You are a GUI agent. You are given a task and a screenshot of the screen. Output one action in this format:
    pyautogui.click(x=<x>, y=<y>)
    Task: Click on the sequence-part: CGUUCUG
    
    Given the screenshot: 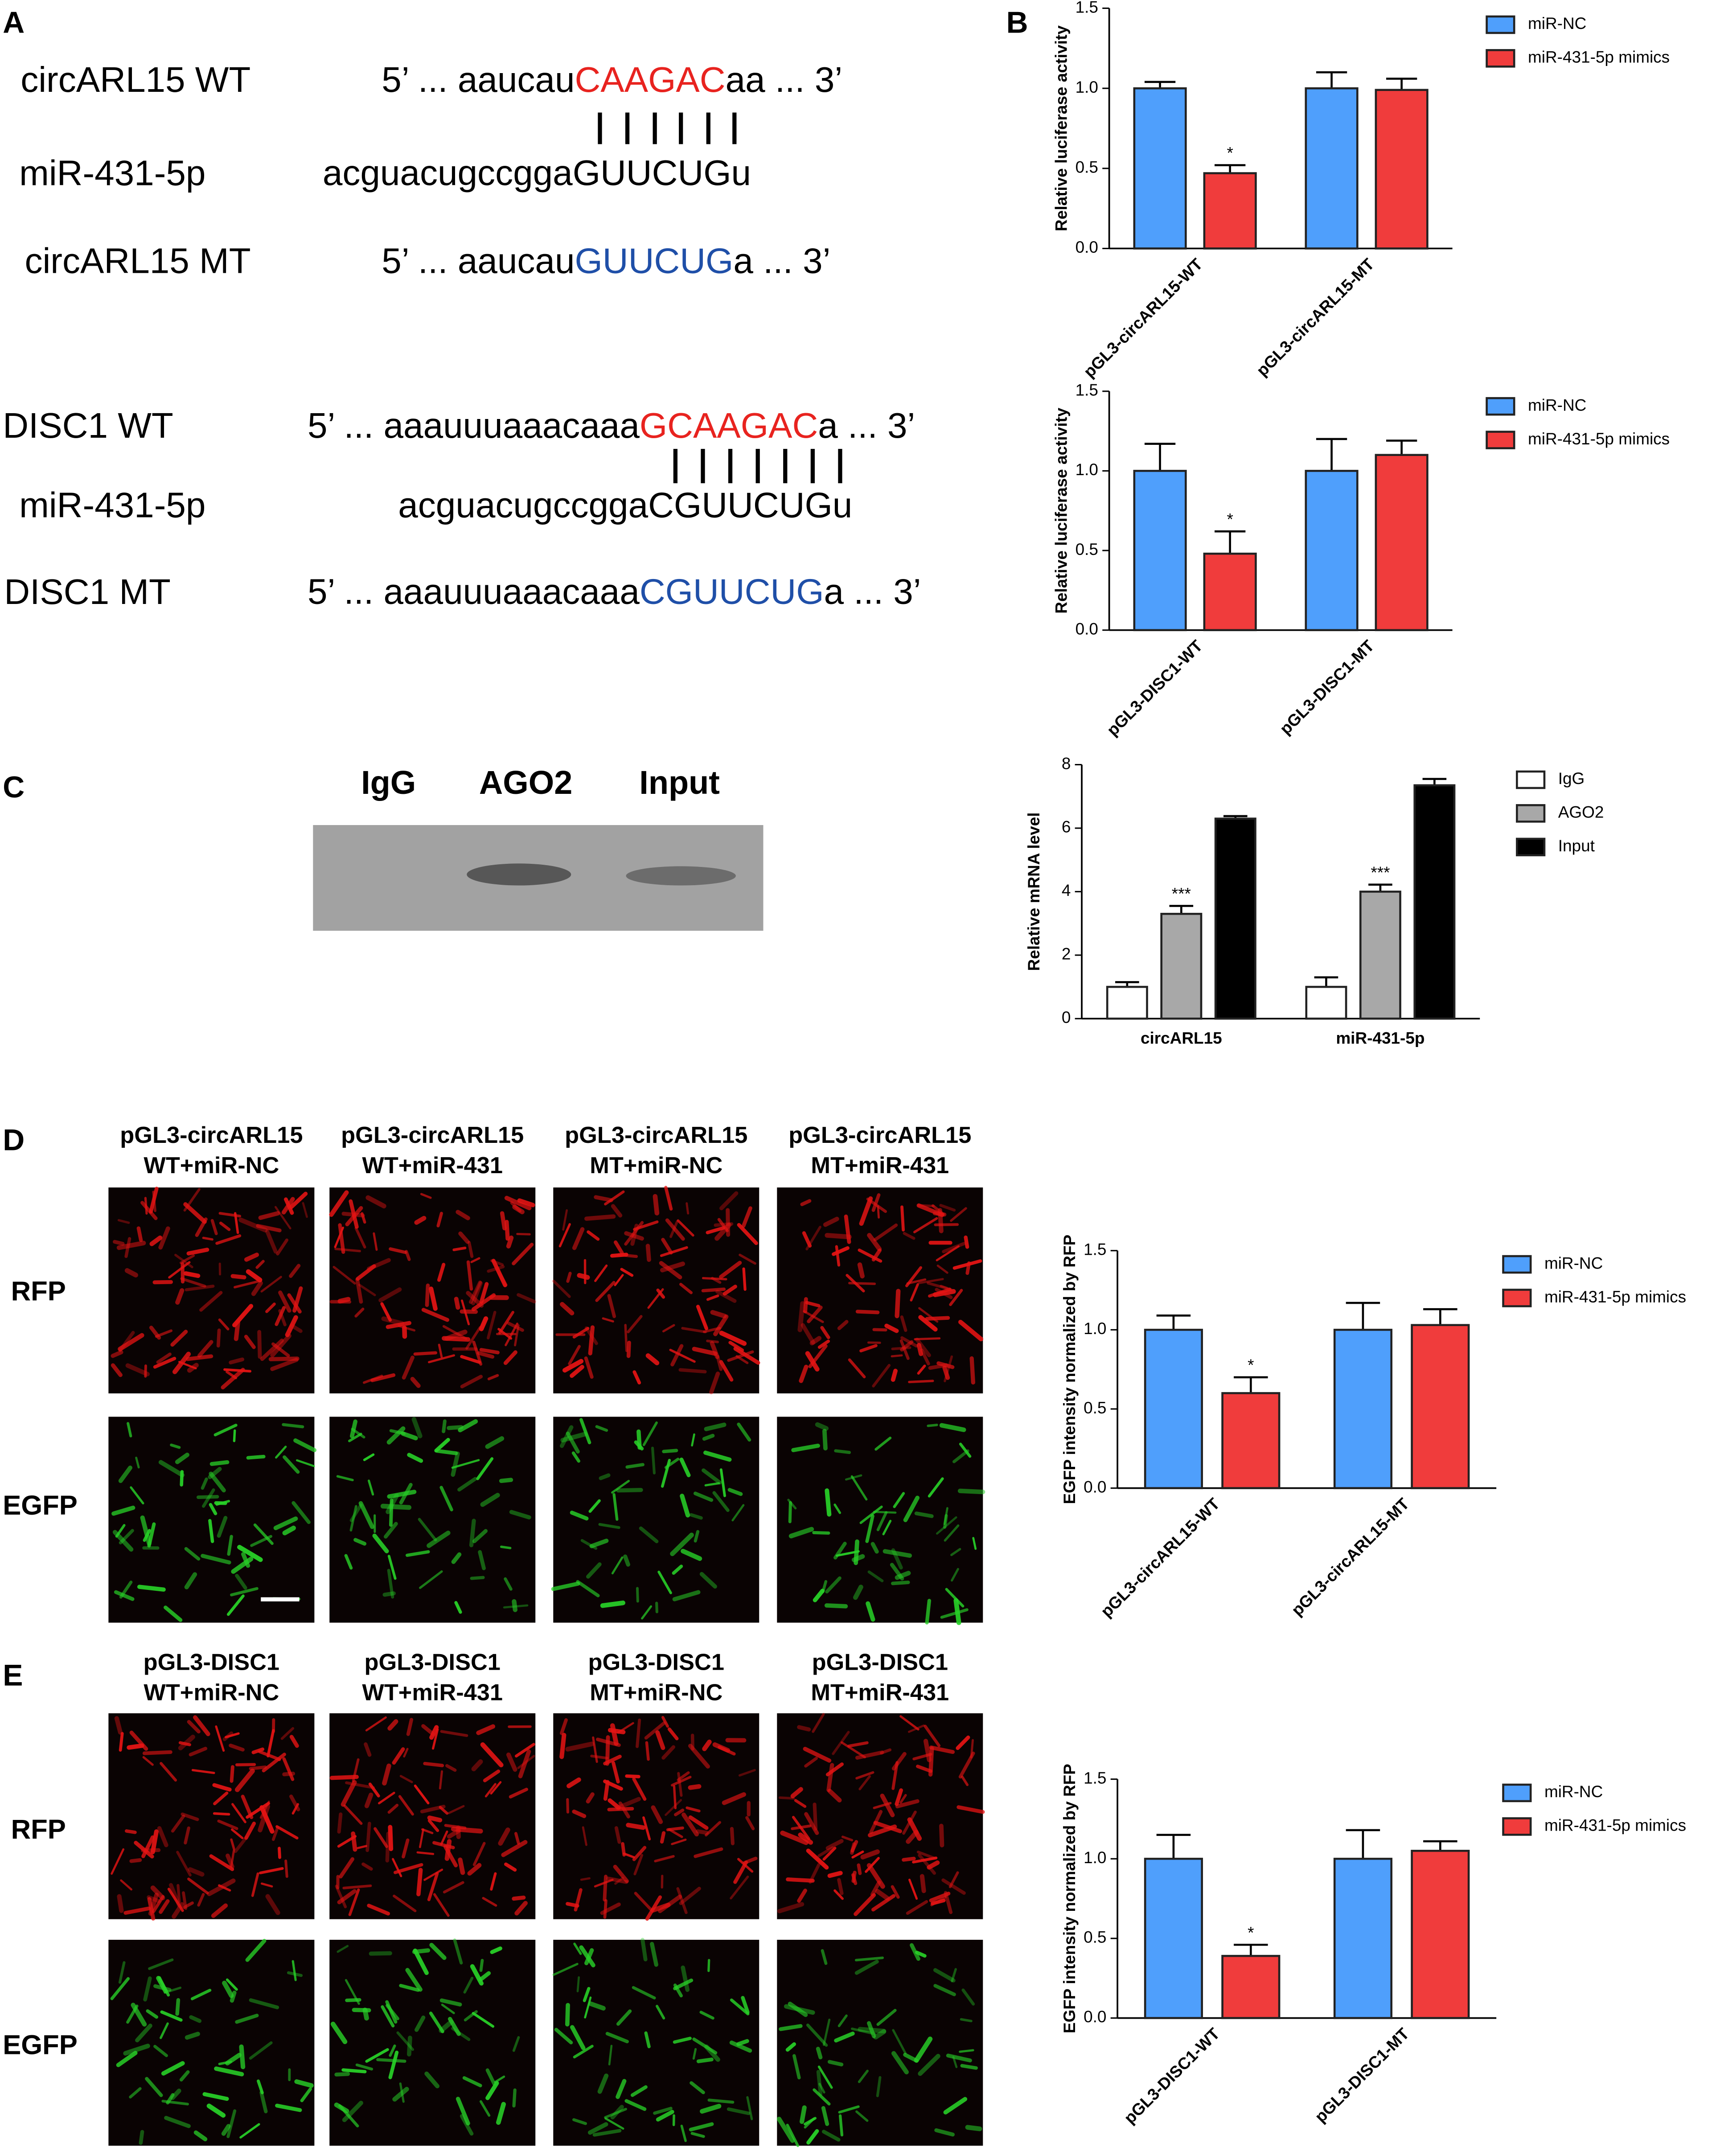 What is the action you would take?
    pyautogui.click(x=740, y=505)
    